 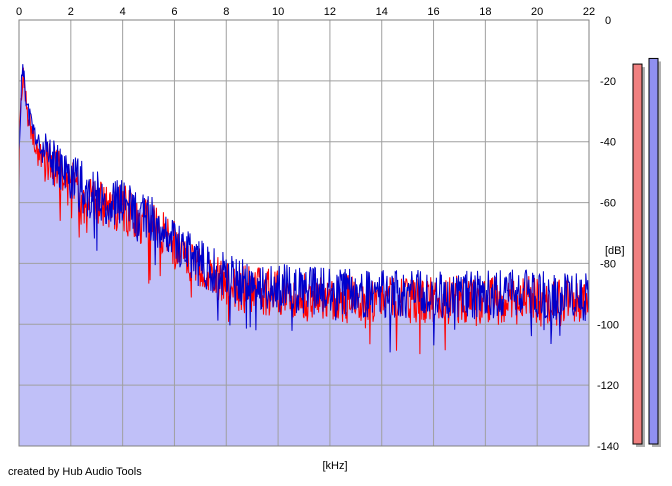 What do you see at coordinates (382, 12) in the screenshot?
I see `x-tick-label: 14` at bounding box center [382, 12].